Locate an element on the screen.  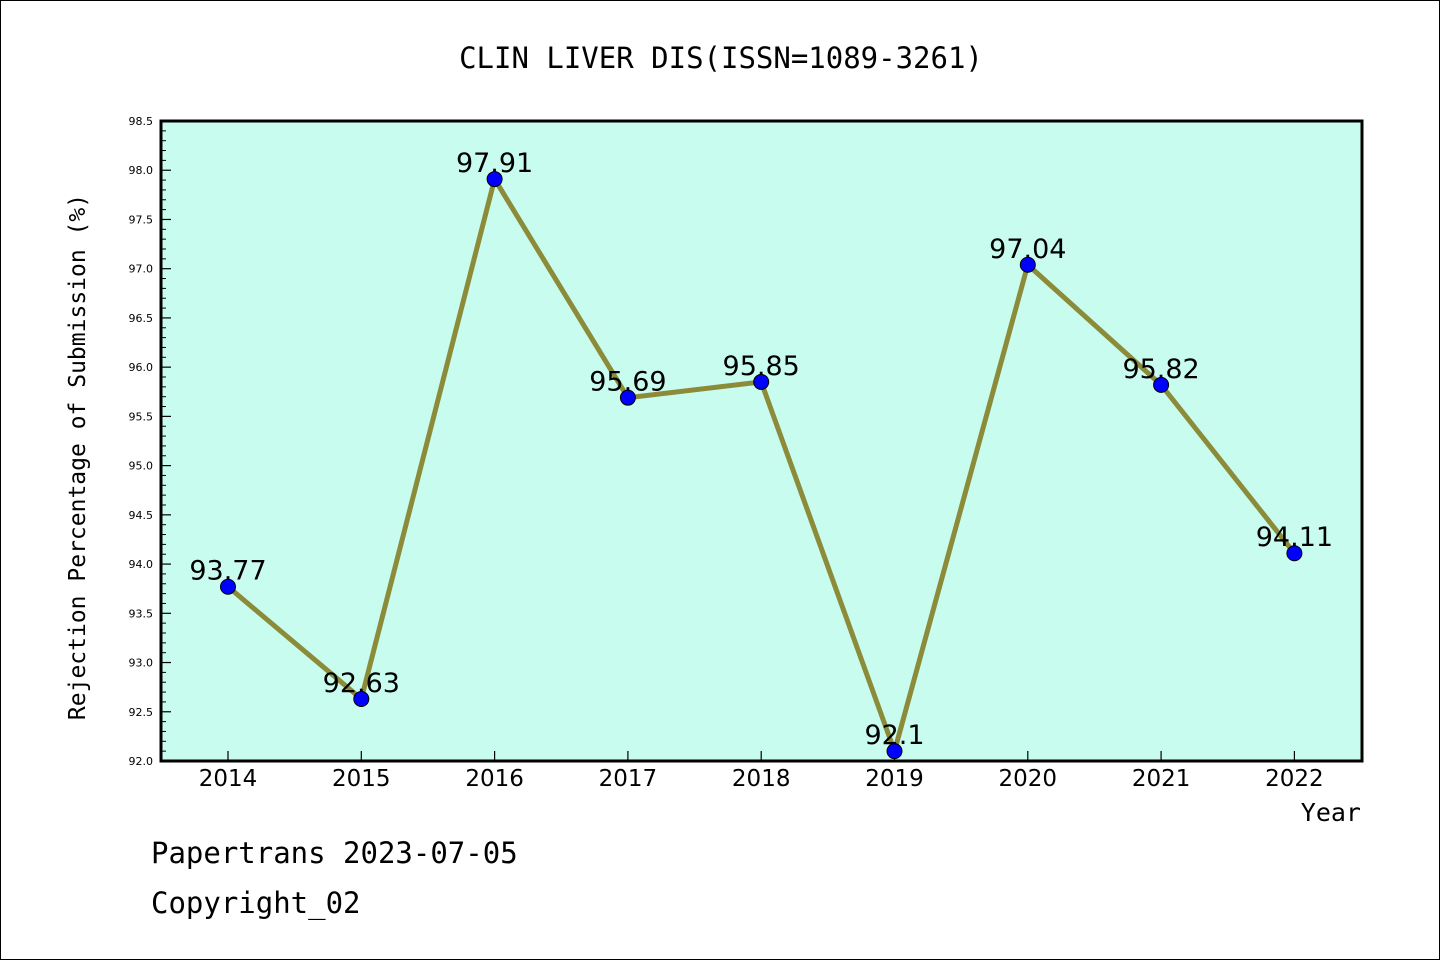
y-tick-label: 98.5 is located at coordinates (141, 121).